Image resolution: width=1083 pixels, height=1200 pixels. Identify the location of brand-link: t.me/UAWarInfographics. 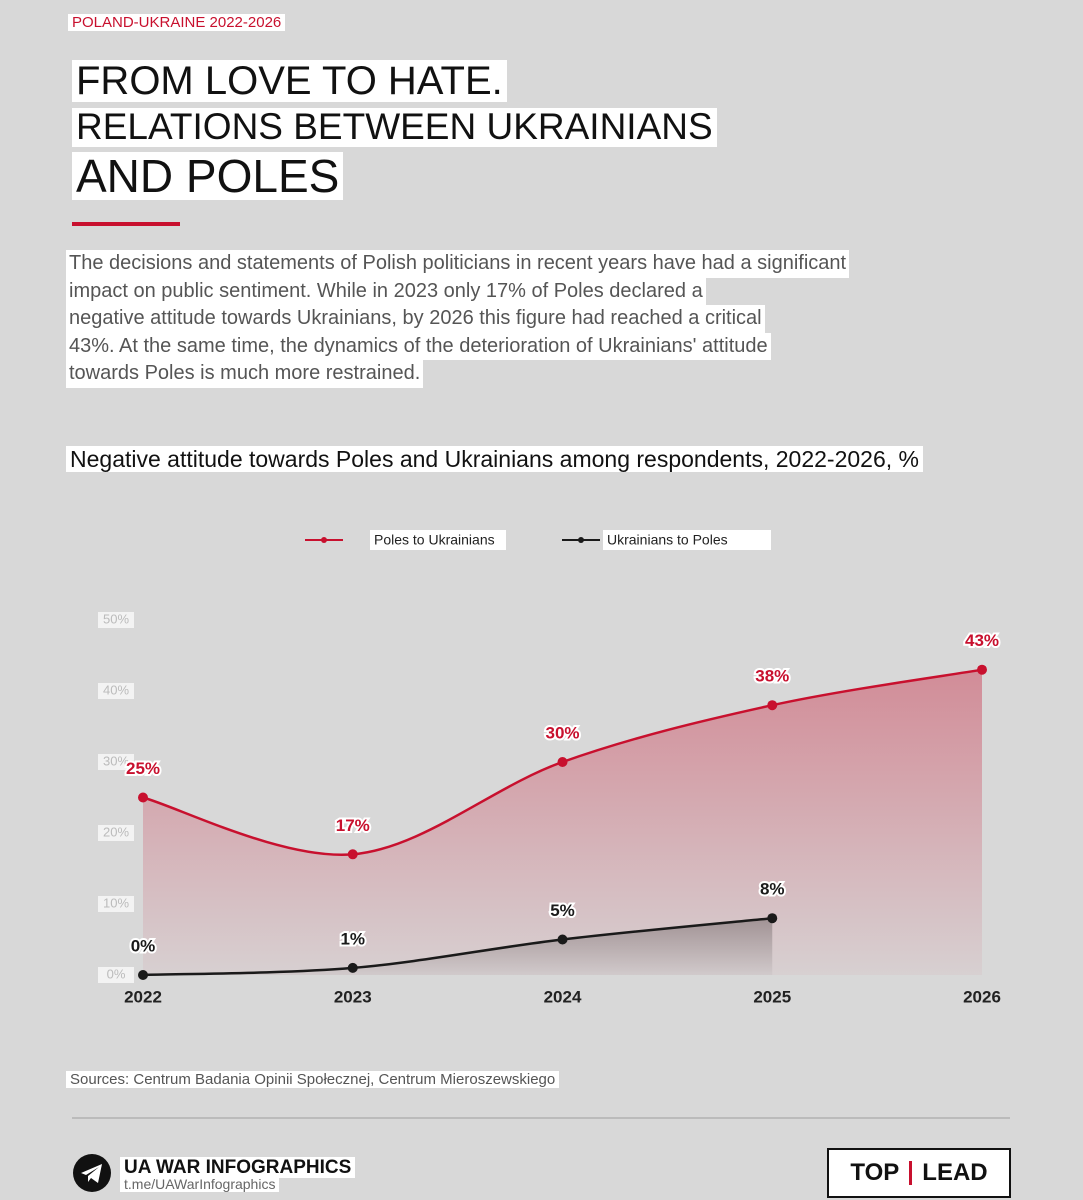
(200, 1184).